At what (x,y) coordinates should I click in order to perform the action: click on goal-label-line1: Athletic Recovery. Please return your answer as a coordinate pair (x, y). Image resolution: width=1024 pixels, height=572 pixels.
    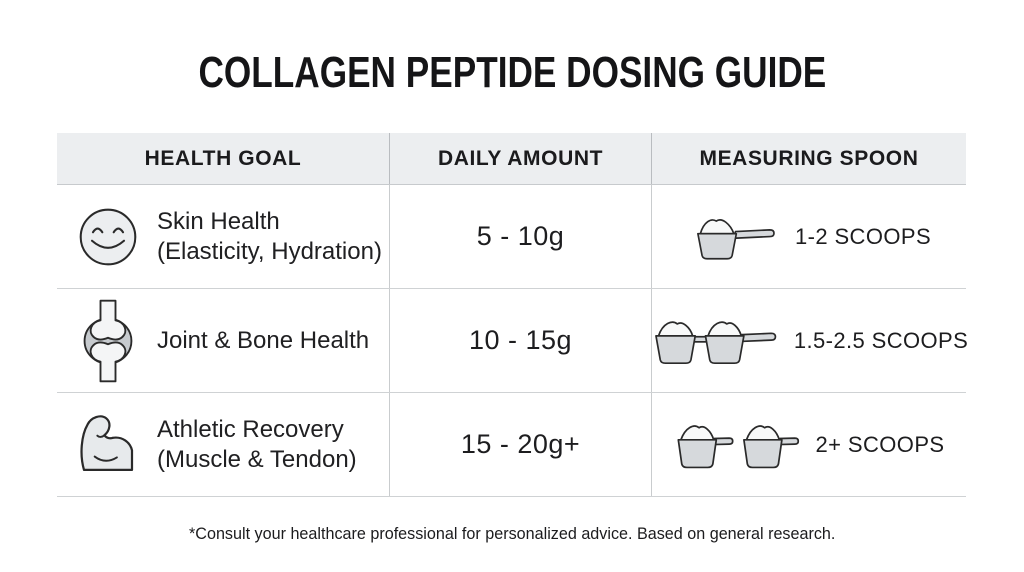
    Looking at the image, I should click on (250, 430).